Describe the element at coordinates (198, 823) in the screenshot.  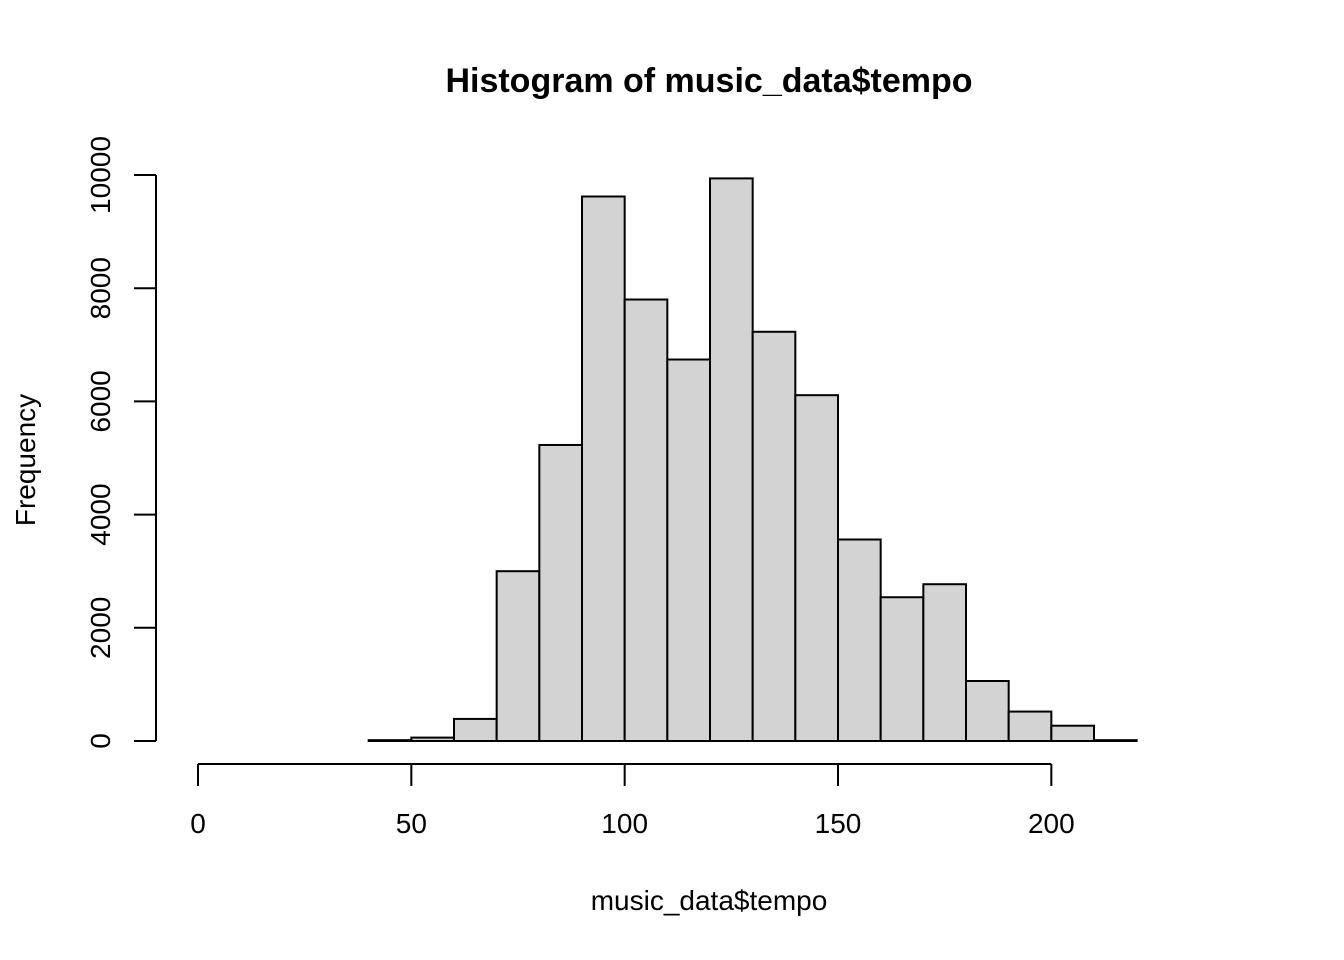
I see `x-tick-label: 0` at that location.